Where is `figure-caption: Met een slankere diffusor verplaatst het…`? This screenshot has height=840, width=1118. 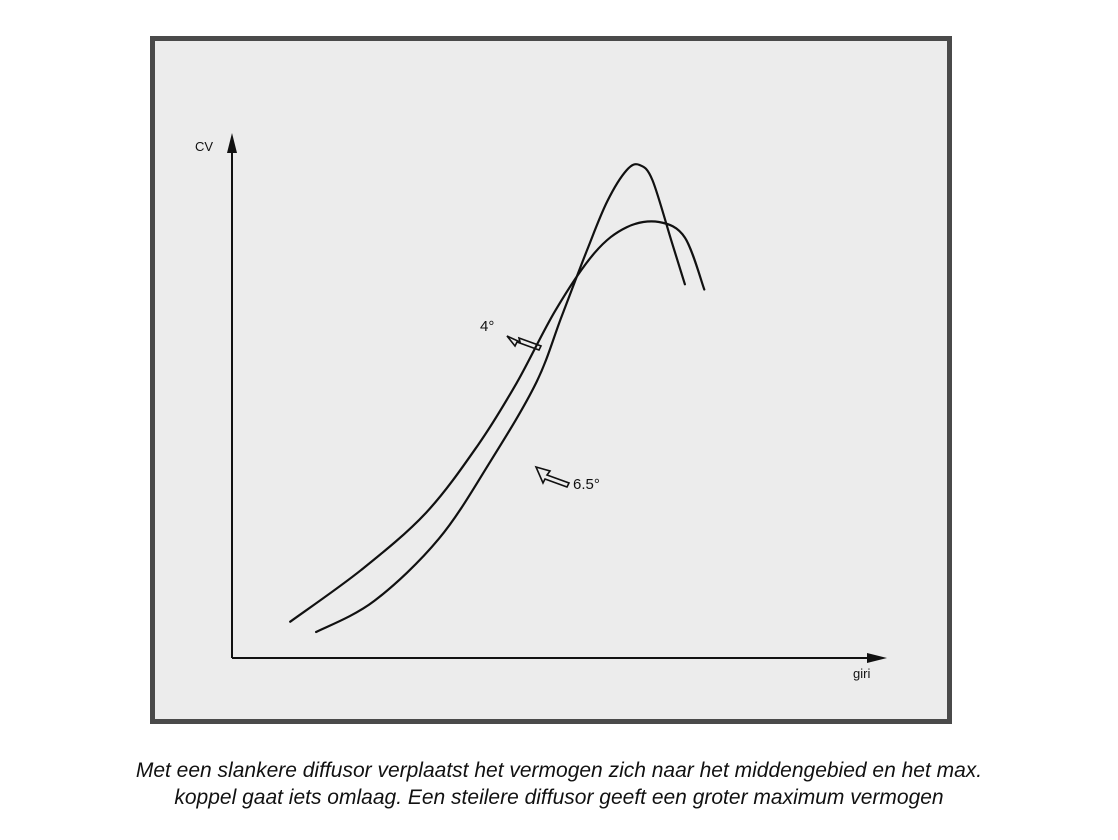
figure-caption: Met een slankere diffusor verplaatst het… is located at coordinates (559, 784).